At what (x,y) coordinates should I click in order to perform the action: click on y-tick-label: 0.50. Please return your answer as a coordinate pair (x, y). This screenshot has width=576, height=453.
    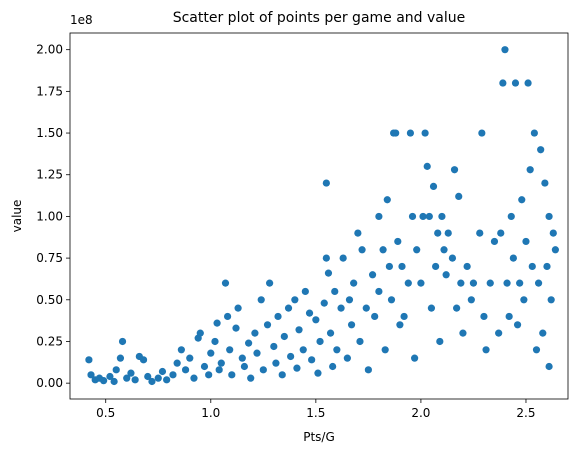
    Looking at the image, I should click on (49, 300).